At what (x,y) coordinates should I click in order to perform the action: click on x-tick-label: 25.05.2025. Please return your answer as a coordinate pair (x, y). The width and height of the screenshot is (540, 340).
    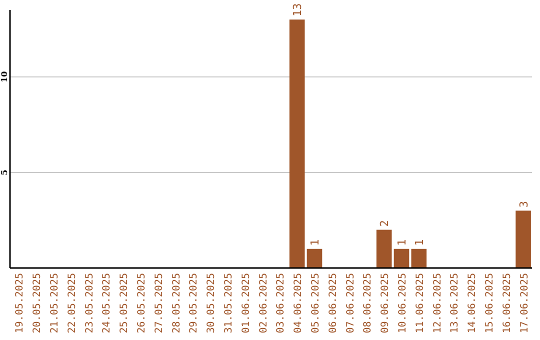
    Looking at the image, I should click on (124, 303).